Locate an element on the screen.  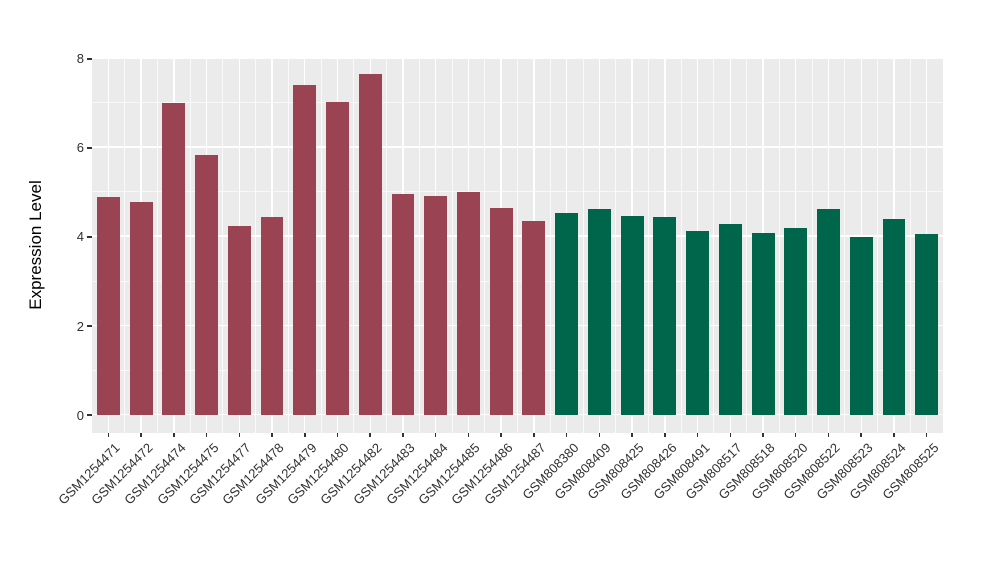
bar-GSM1254480 is located at coordinates (337, 259).